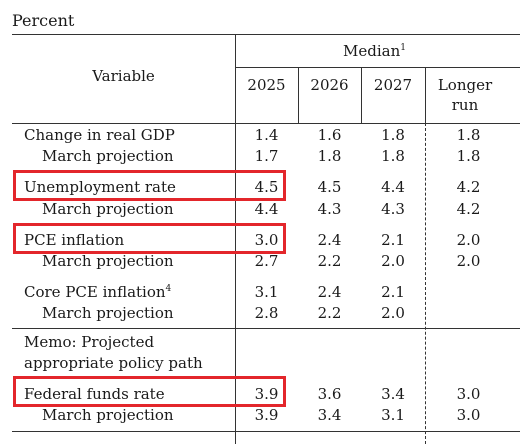 The height and width of the screenshot is (444, 520). I want to click on bottom-rule, so click(266, 431).